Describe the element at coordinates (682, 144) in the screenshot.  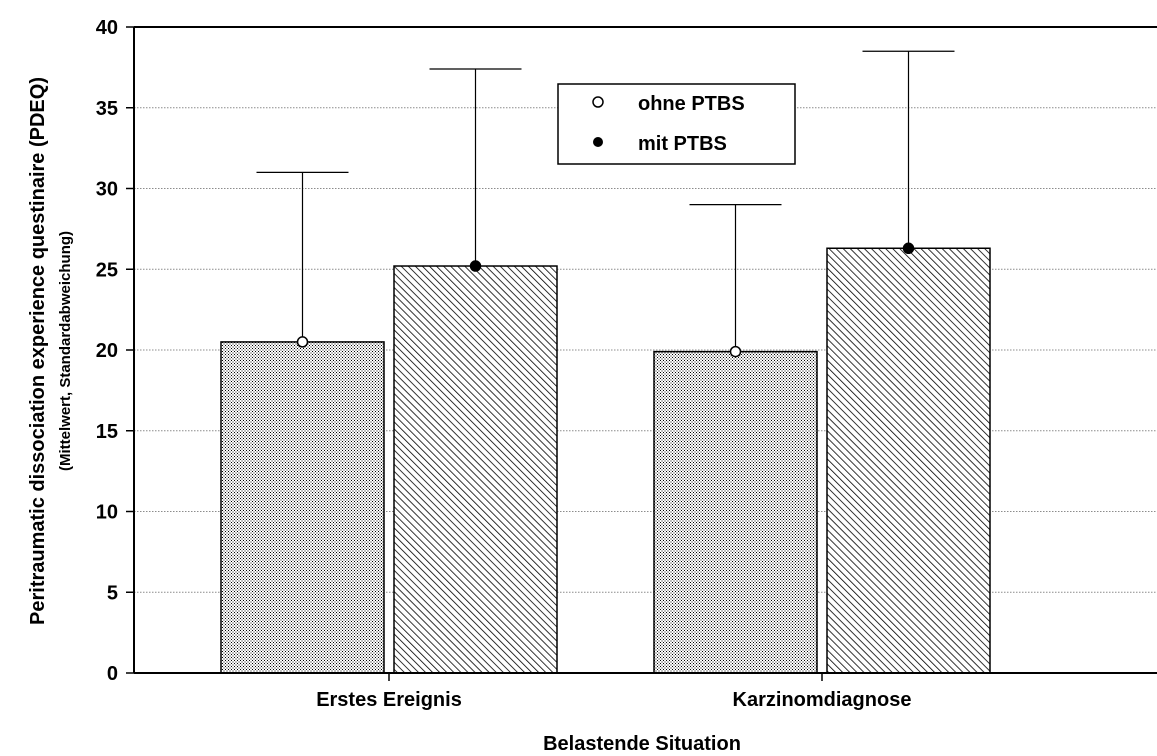
I see `legend-label-mit-ptbs: mit PTBS` at that location.